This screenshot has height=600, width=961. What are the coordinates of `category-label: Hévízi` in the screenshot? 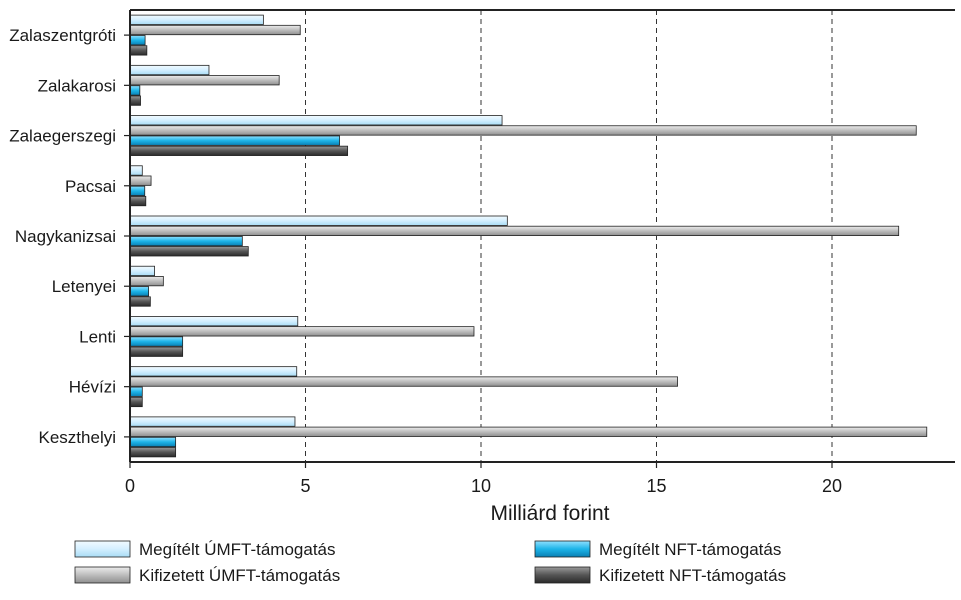 It's located at (92, 387).